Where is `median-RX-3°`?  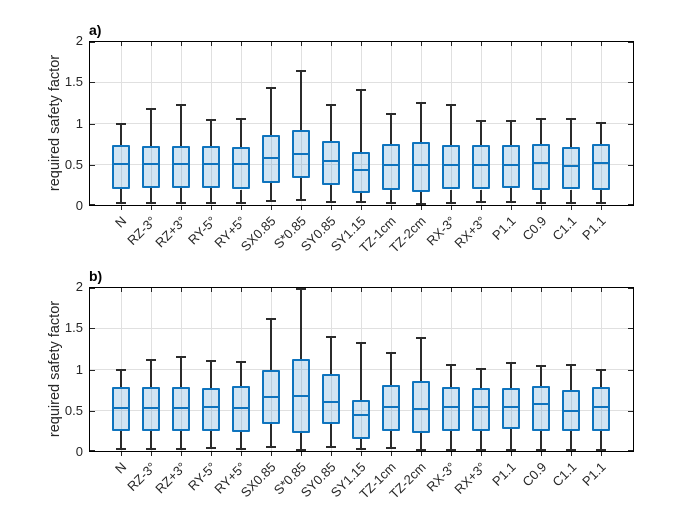
median-RX-3° is located at coordinates (451, 406).